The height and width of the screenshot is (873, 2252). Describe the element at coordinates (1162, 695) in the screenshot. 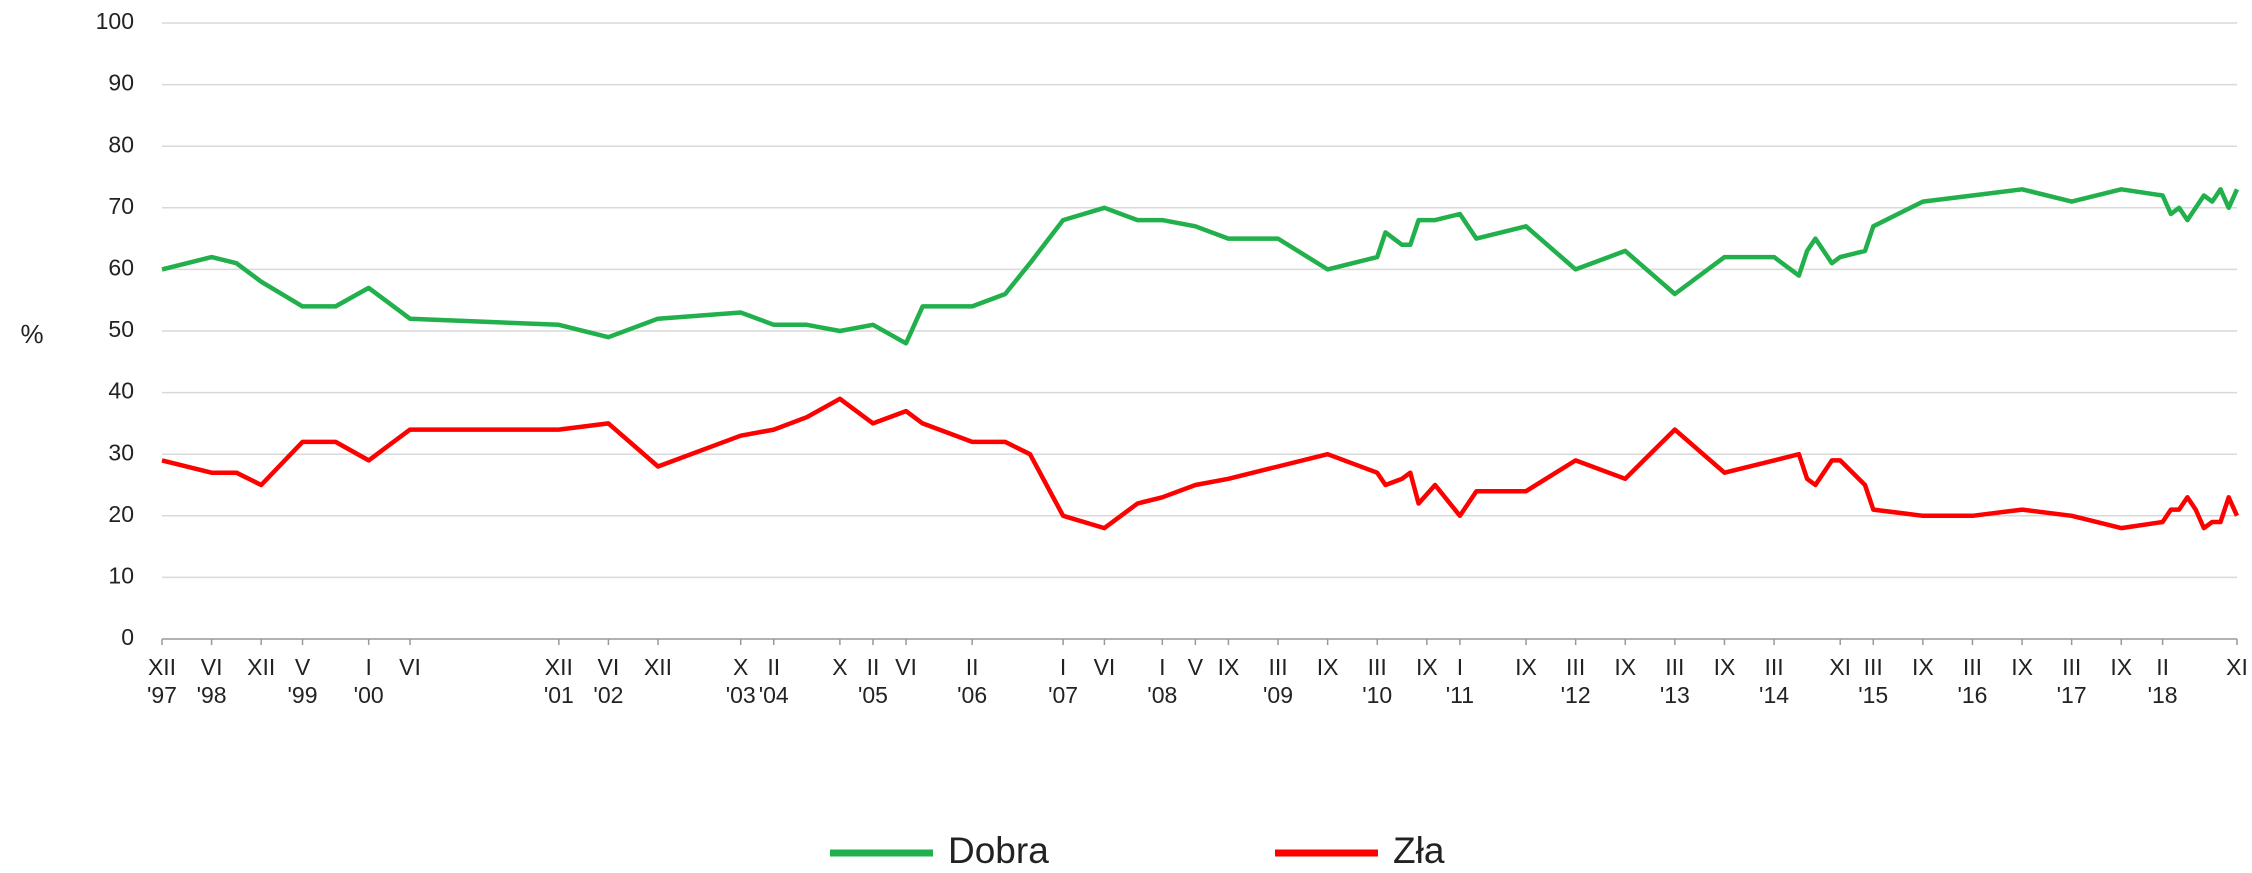

I see `x-tick-label: '08` at that location.